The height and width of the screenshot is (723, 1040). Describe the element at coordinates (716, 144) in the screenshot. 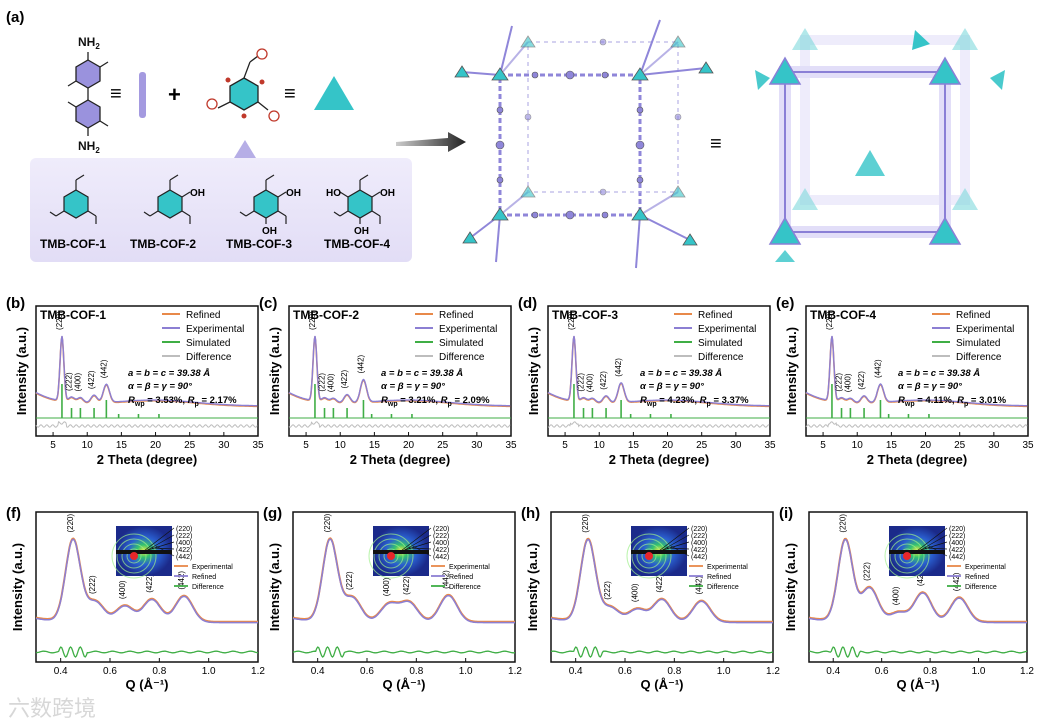

I see `equiv-symbol-3: ≡` at that location.